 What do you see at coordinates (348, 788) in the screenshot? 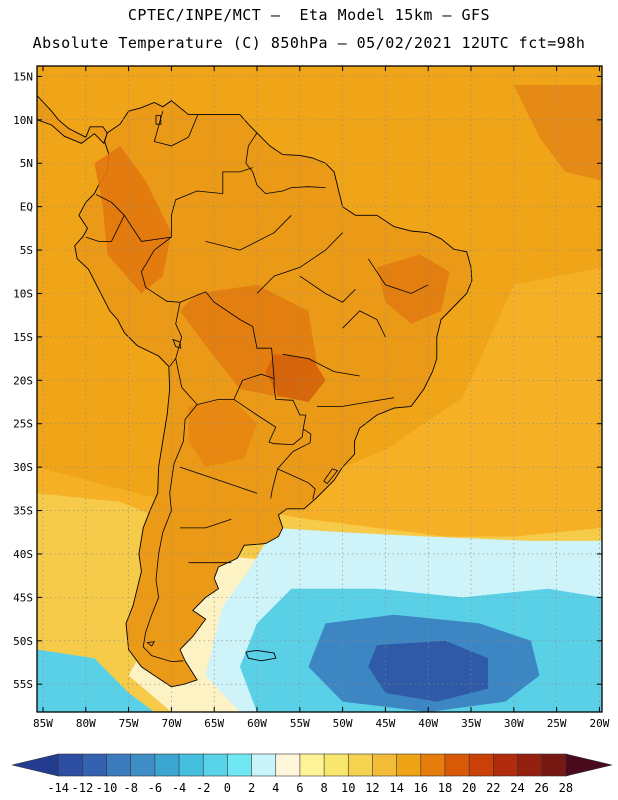
I see `colorbar-label: 10` at bounding box center [348, 788].